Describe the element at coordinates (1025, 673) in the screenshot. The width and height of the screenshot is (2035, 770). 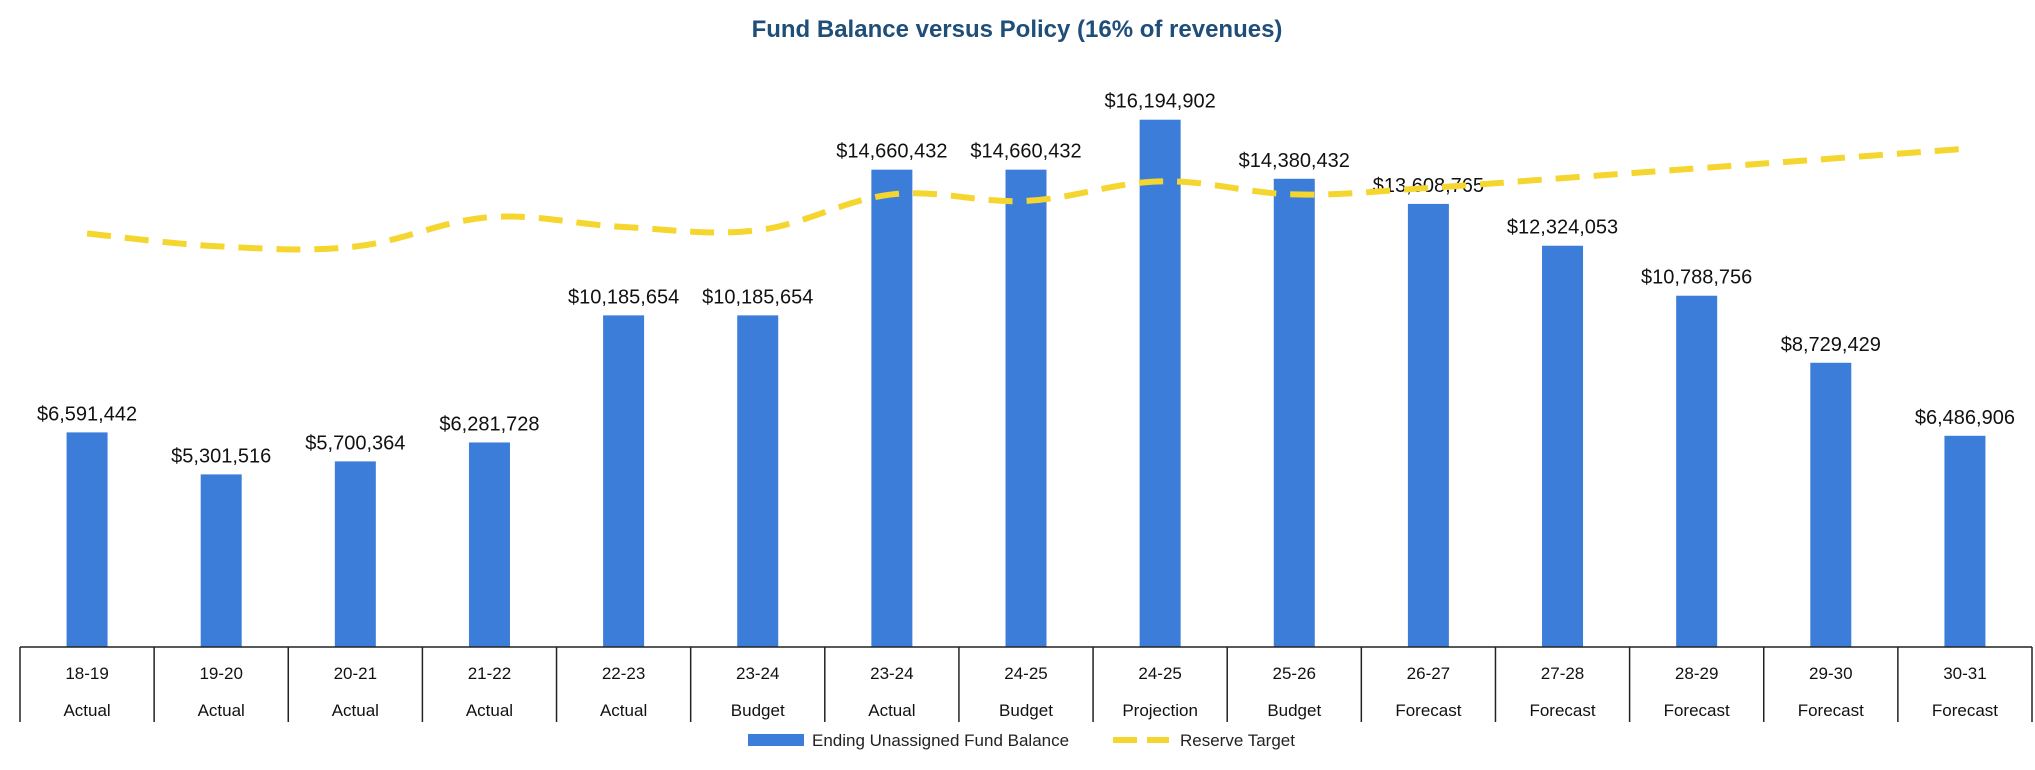
I see `category-year-7: 24-25` at that location.